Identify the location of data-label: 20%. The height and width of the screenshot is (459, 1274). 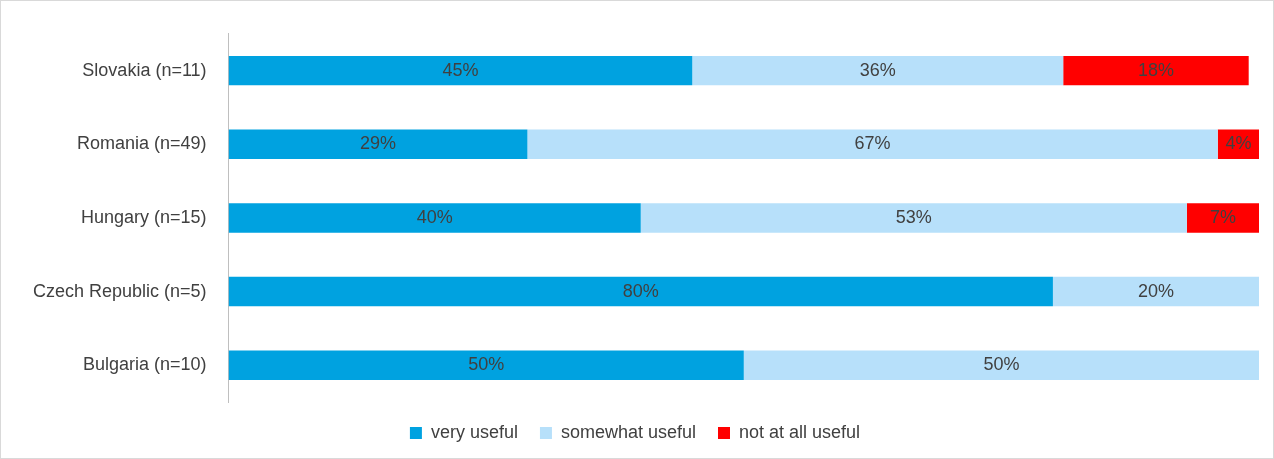
(1155, 290).